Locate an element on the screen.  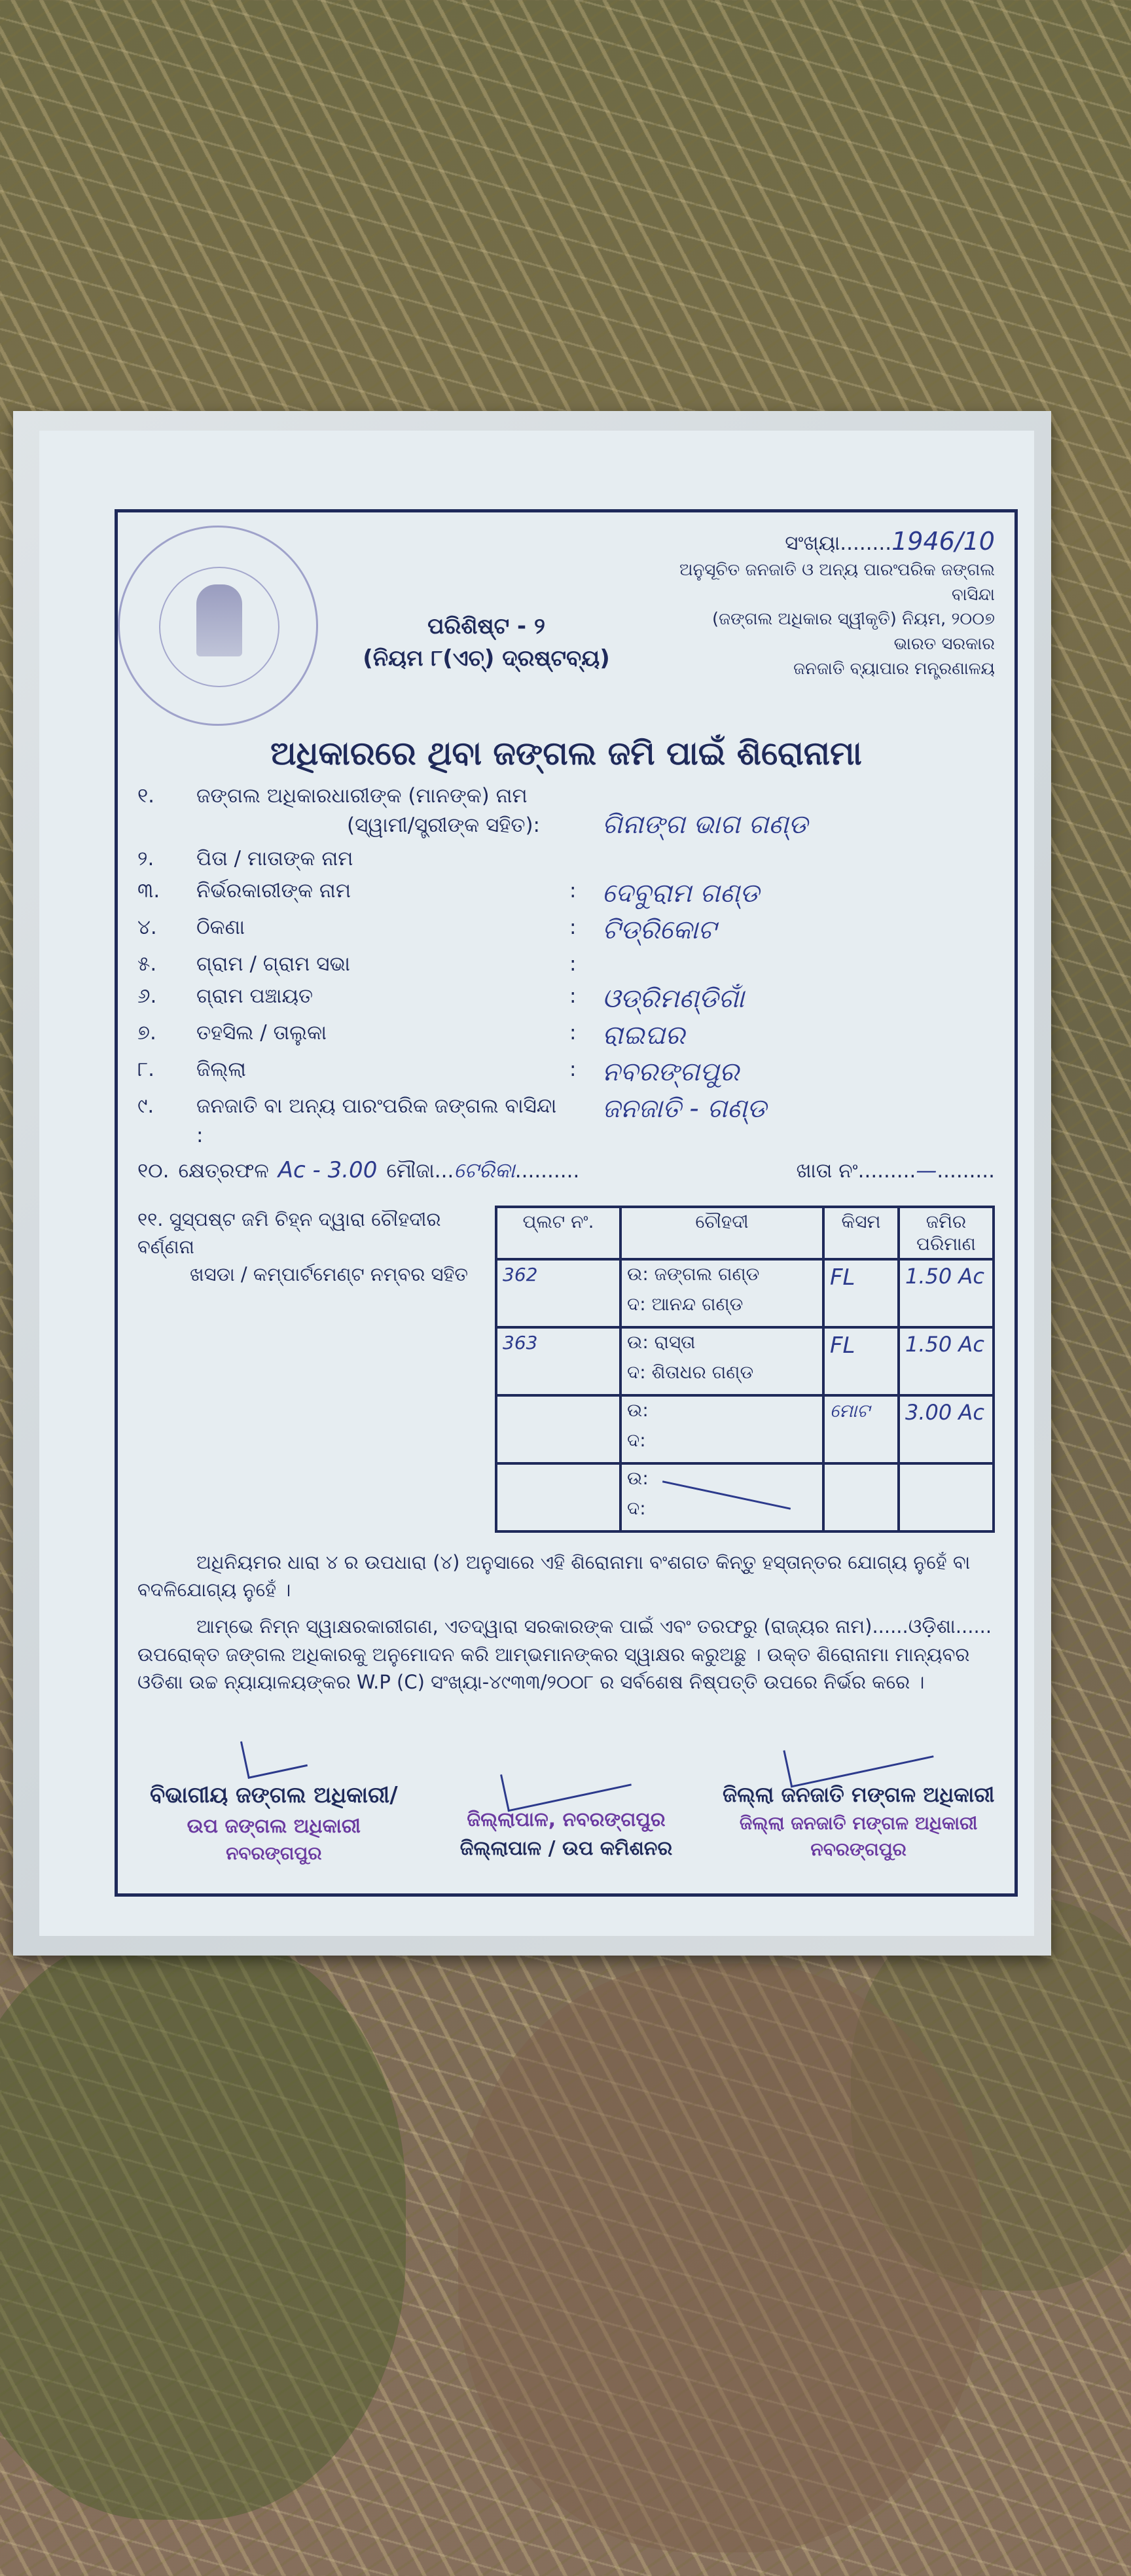
total-area: 3.00 Ac is located at coordinates (946, 1429).